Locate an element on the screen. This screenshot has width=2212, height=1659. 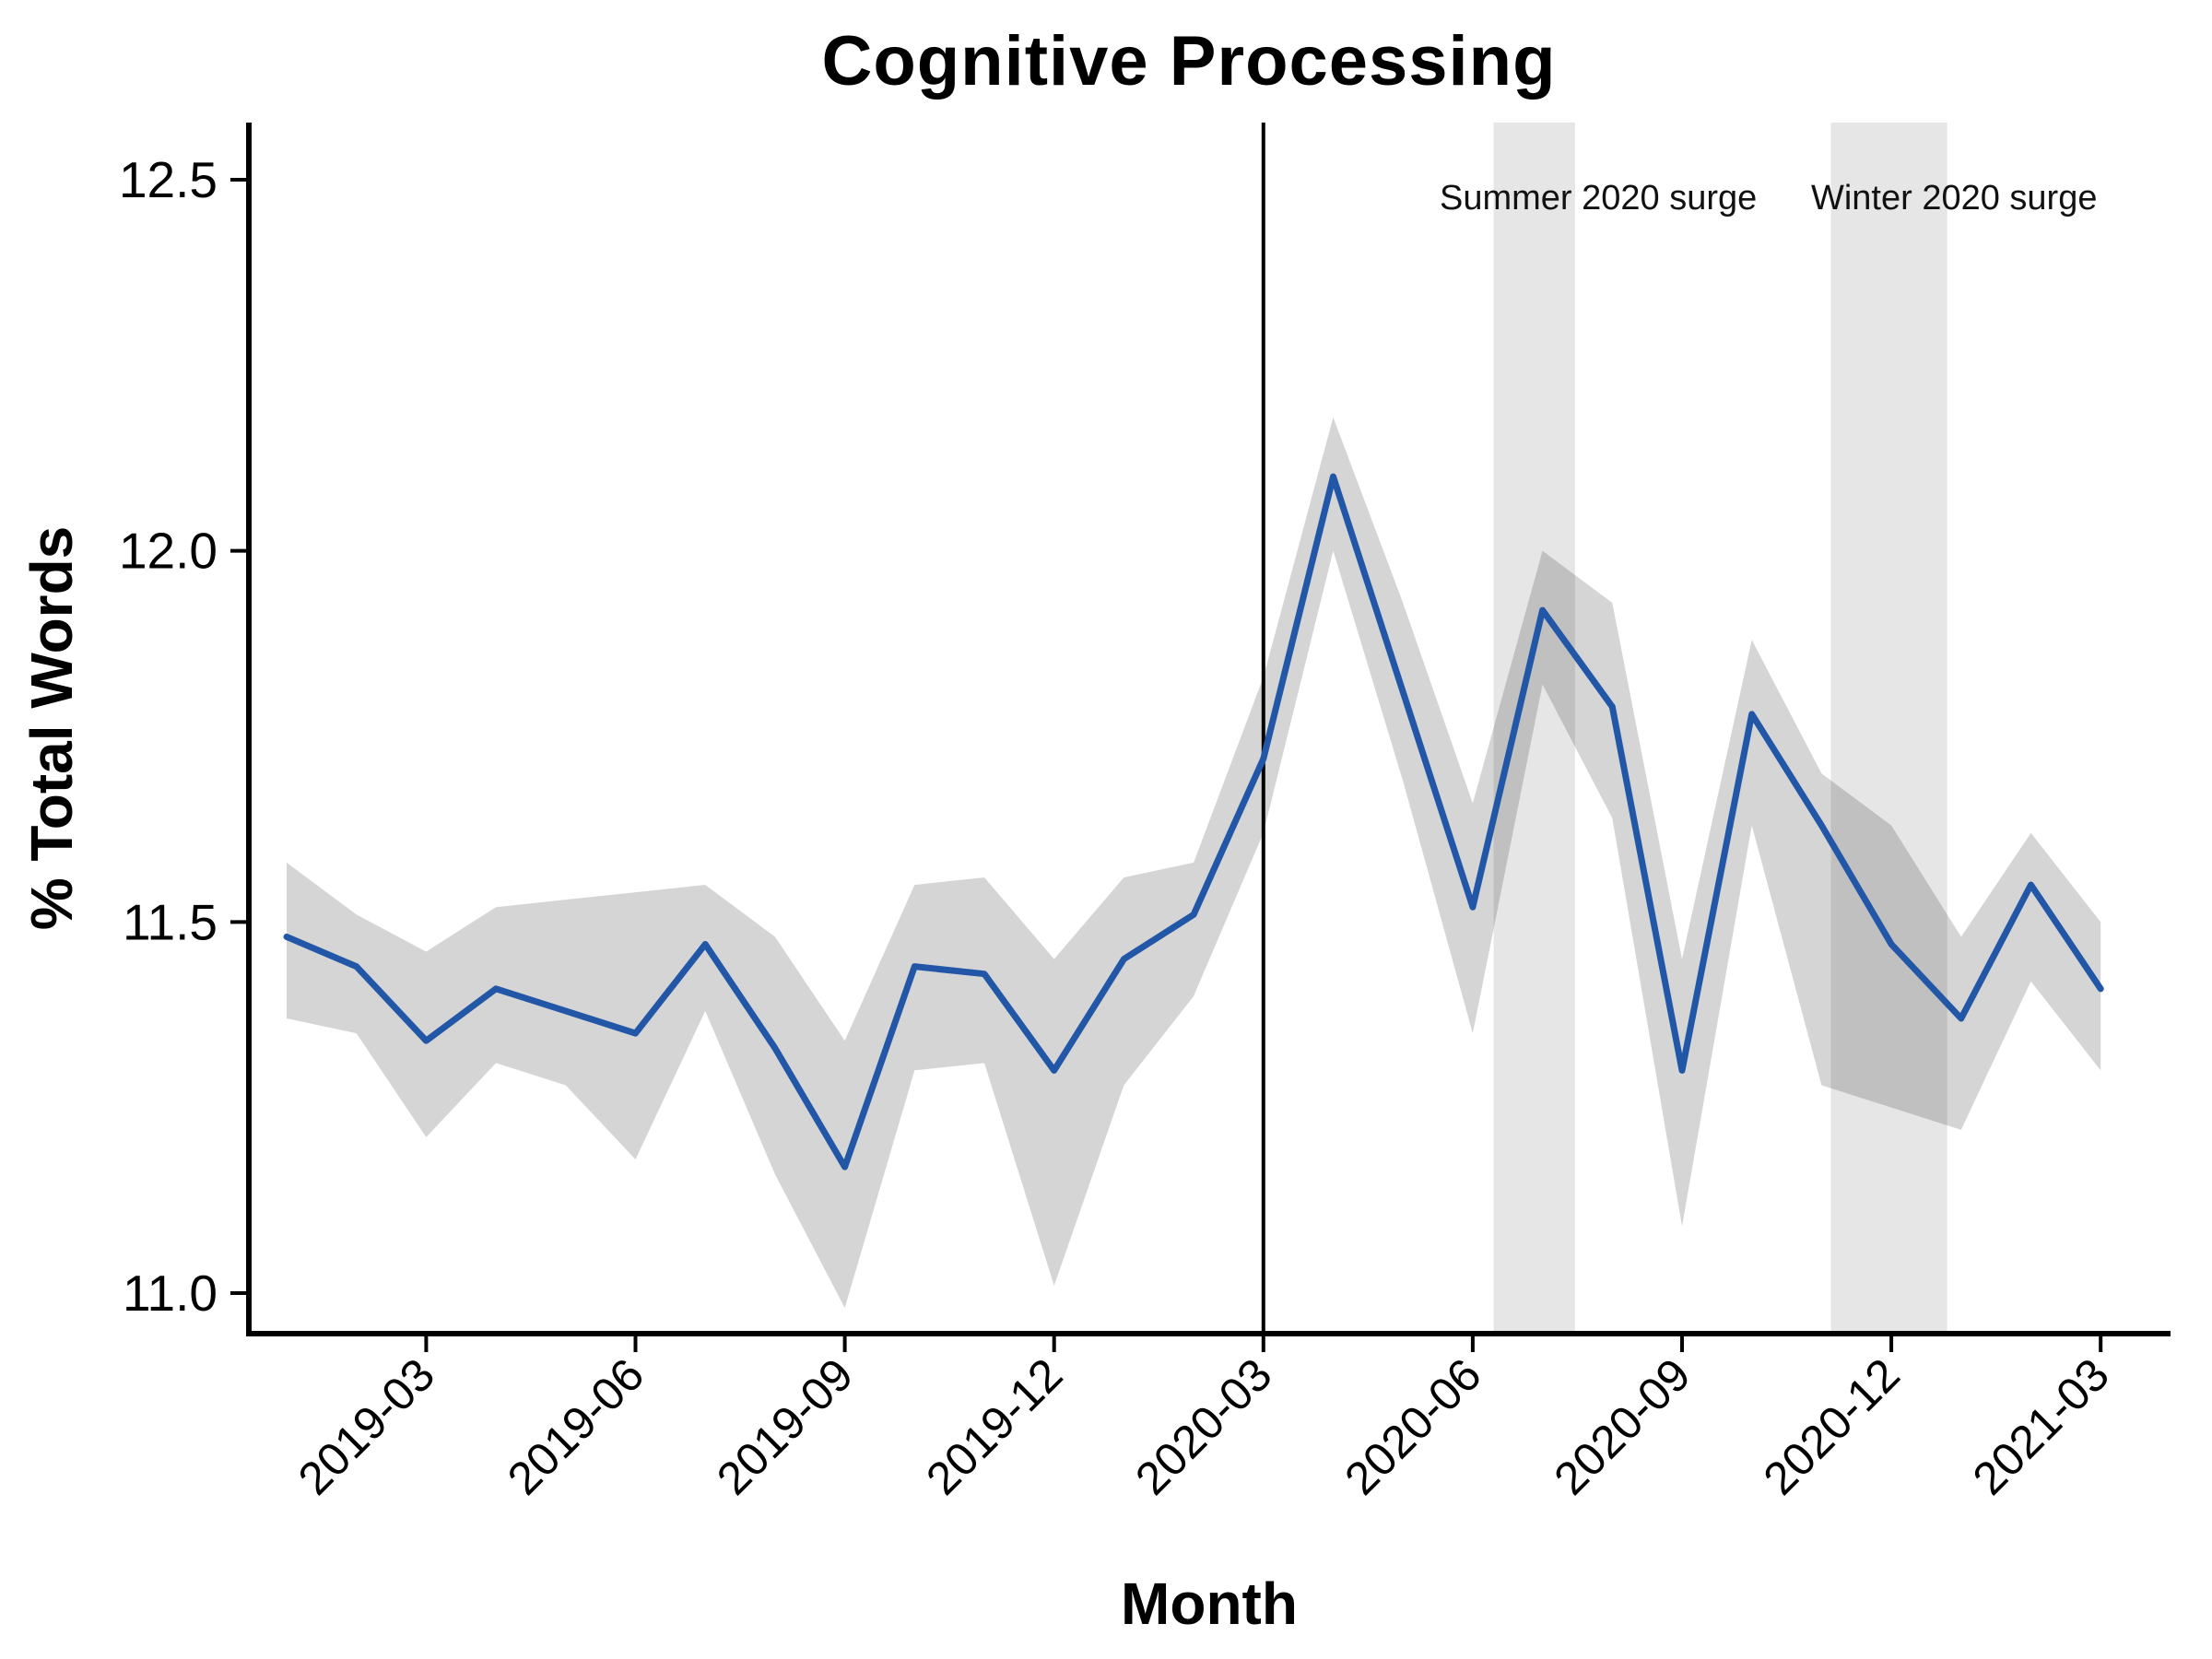
surge-annotation-0: Summer 2020 surge is located at coordinates (1598, 198).